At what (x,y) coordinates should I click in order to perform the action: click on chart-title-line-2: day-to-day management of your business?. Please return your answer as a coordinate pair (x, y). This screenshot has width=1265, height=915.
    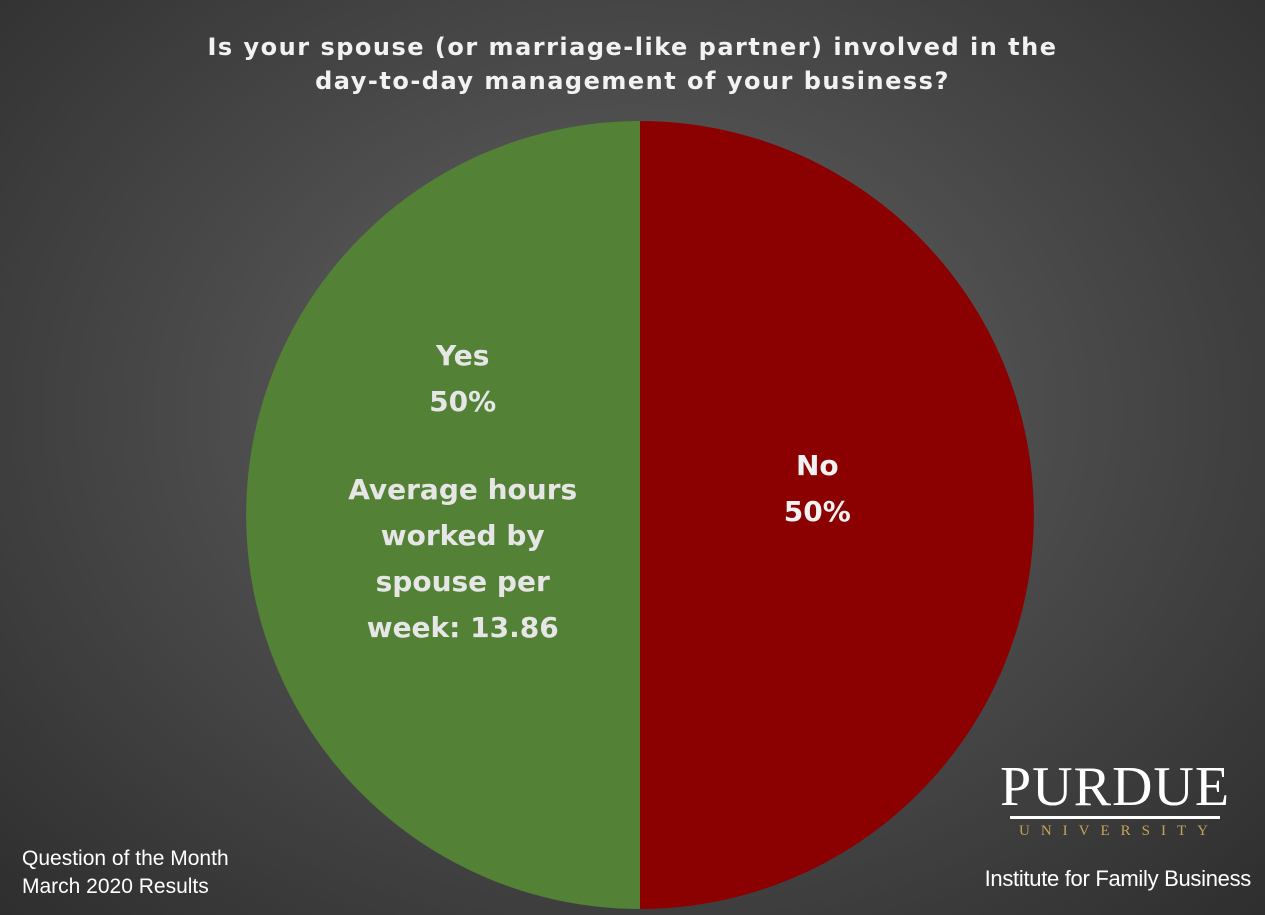
    Looking at the image, I should click on (632, 81).